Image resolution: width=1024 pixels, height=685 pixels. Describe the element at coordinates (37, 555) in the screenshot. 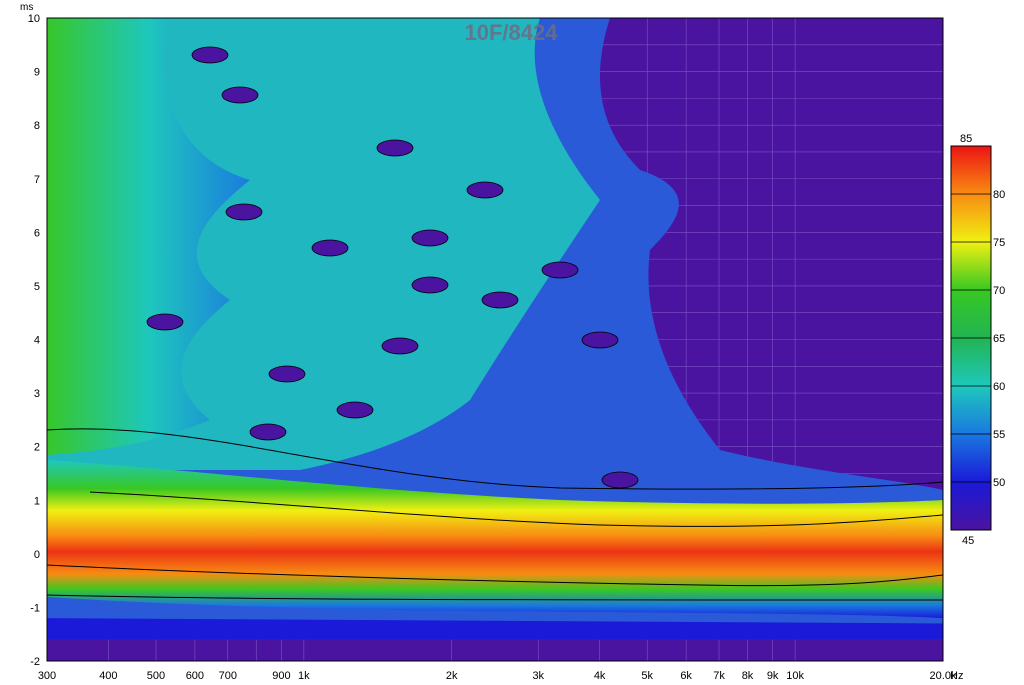

I see `y-tick-label: 0` at that location.